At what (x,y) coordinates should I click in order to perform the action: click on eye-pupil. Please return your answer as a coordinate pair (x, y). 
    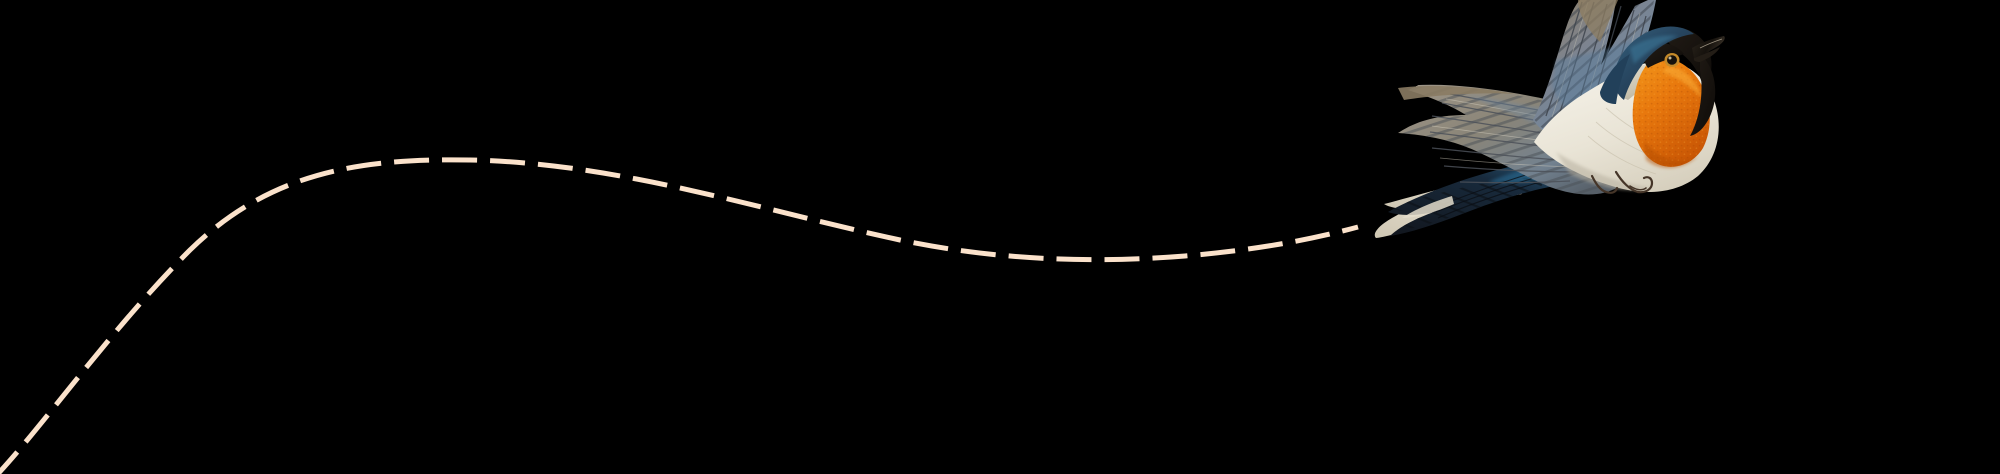
    Looking at the image, I should click on (1672, 60).